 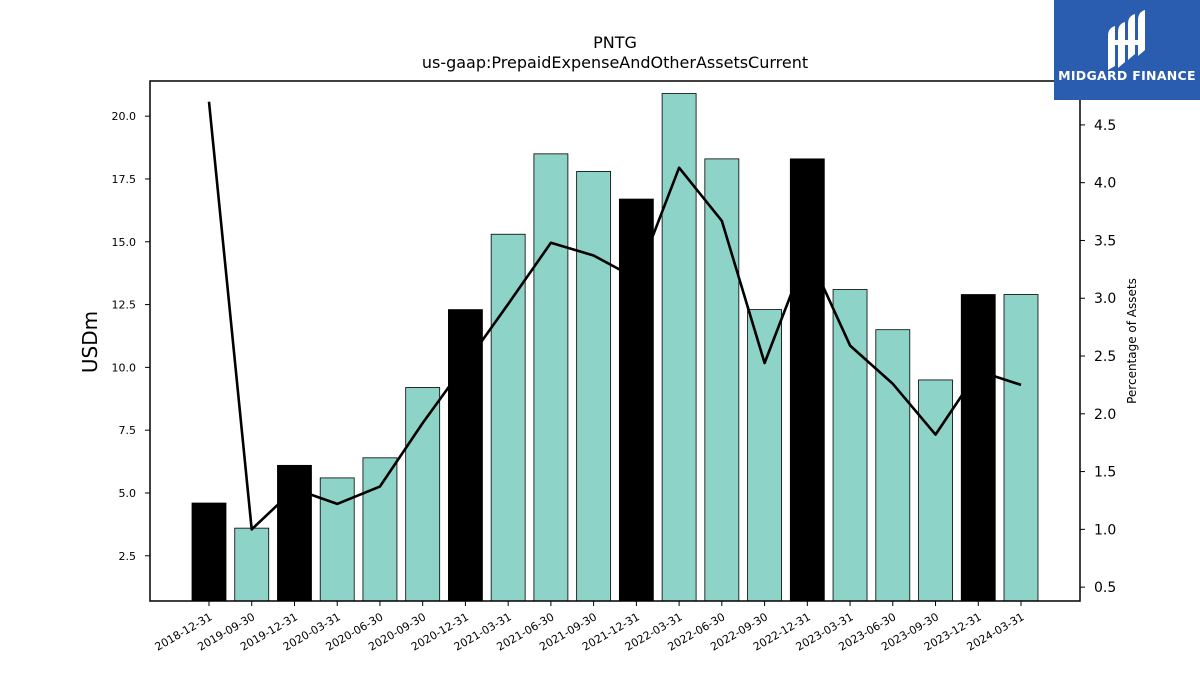 What do you see at coordinates (128, 430) in the screenshot?
I see `y-tick-label: 7.5` at bounding box center [128, 430].